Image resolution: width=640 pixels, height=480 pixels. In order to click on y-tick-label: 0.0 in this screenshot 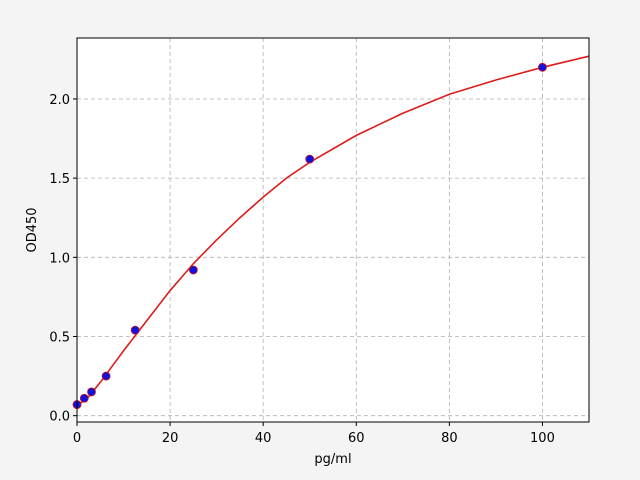, I will do `click(59, 417)`.